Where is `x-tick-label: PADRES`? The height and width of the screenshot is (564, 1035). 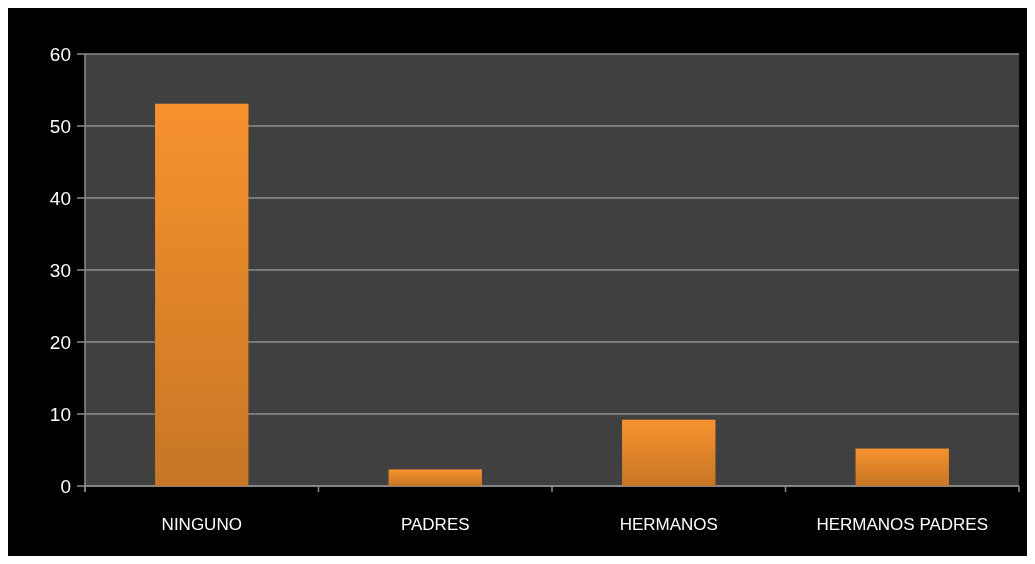
x-tick-label: PADRES is located at coordinates (435, 524).